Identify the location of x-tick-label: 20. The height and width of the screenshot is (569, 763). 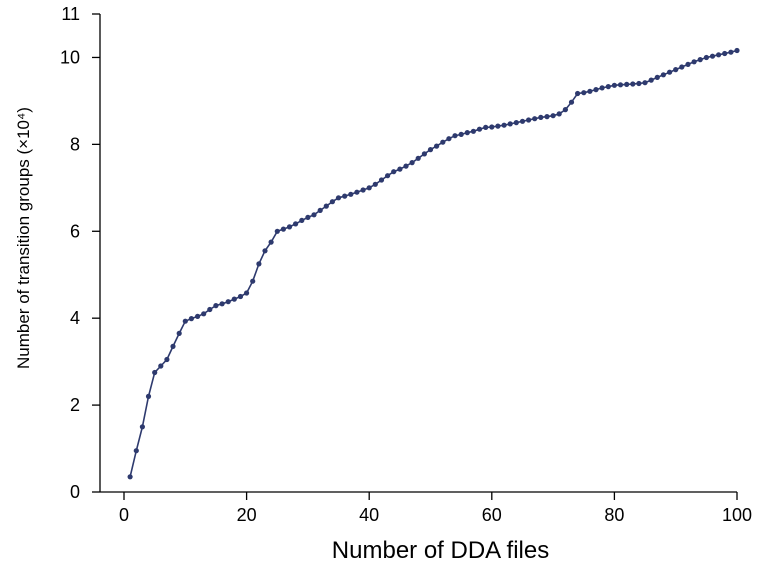
(247, 515).